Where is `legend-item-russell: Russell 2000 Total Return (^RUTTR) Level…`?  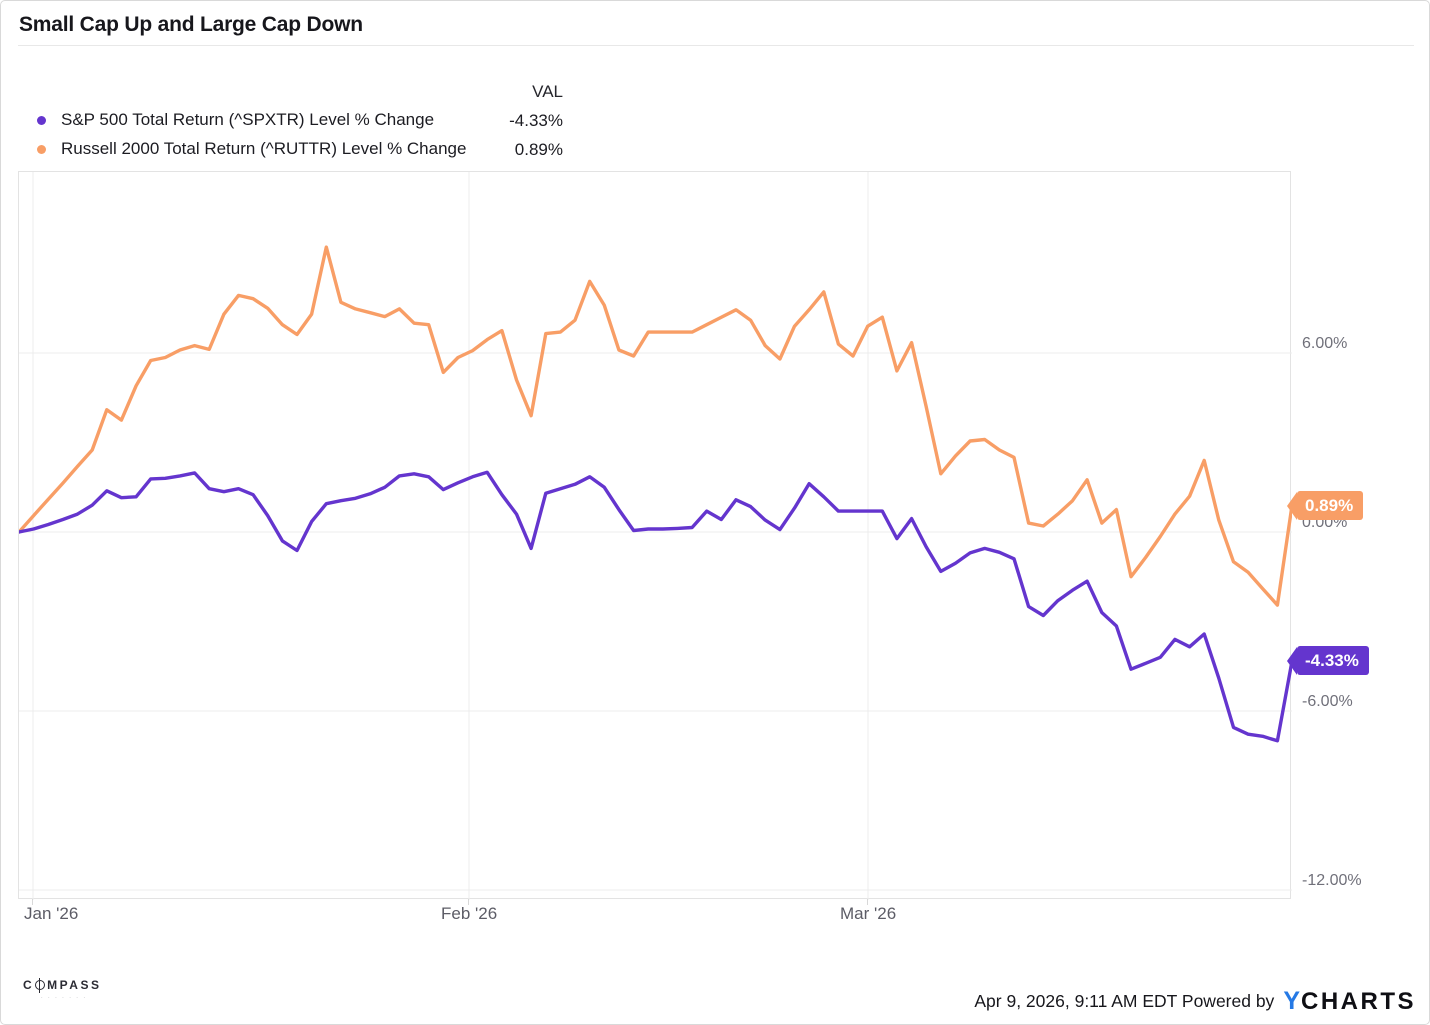 legend-item-russell: Russell 2000 Total Return (^RUTTR) Level… is located at coordinates (251, 149).